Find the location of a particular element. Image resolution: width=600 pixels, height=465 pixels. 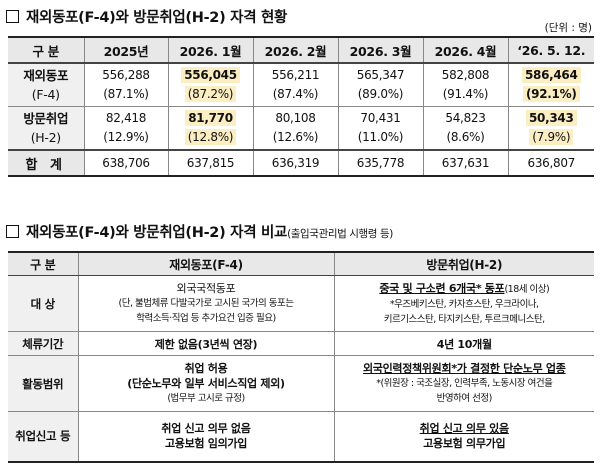

h2-stay-cell: 4년 10개월 is located at coordinates (463, 343).